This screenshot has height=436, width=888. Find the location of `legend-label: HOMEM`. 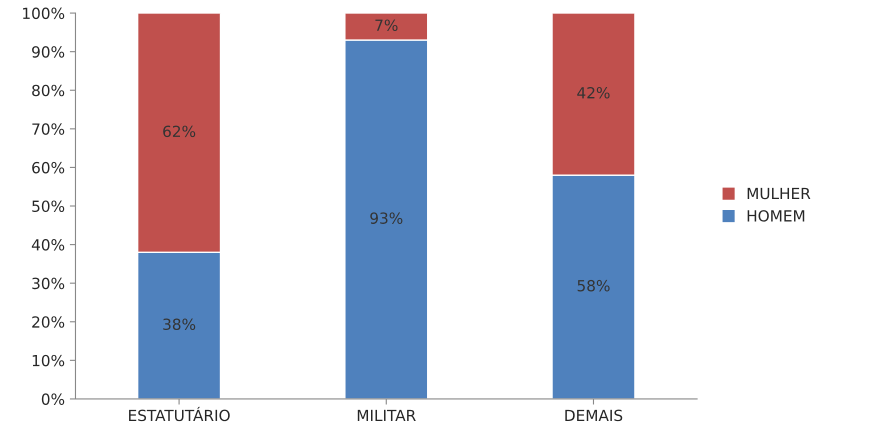

legend-label: HOMEM is located at coordinates (776, 216).